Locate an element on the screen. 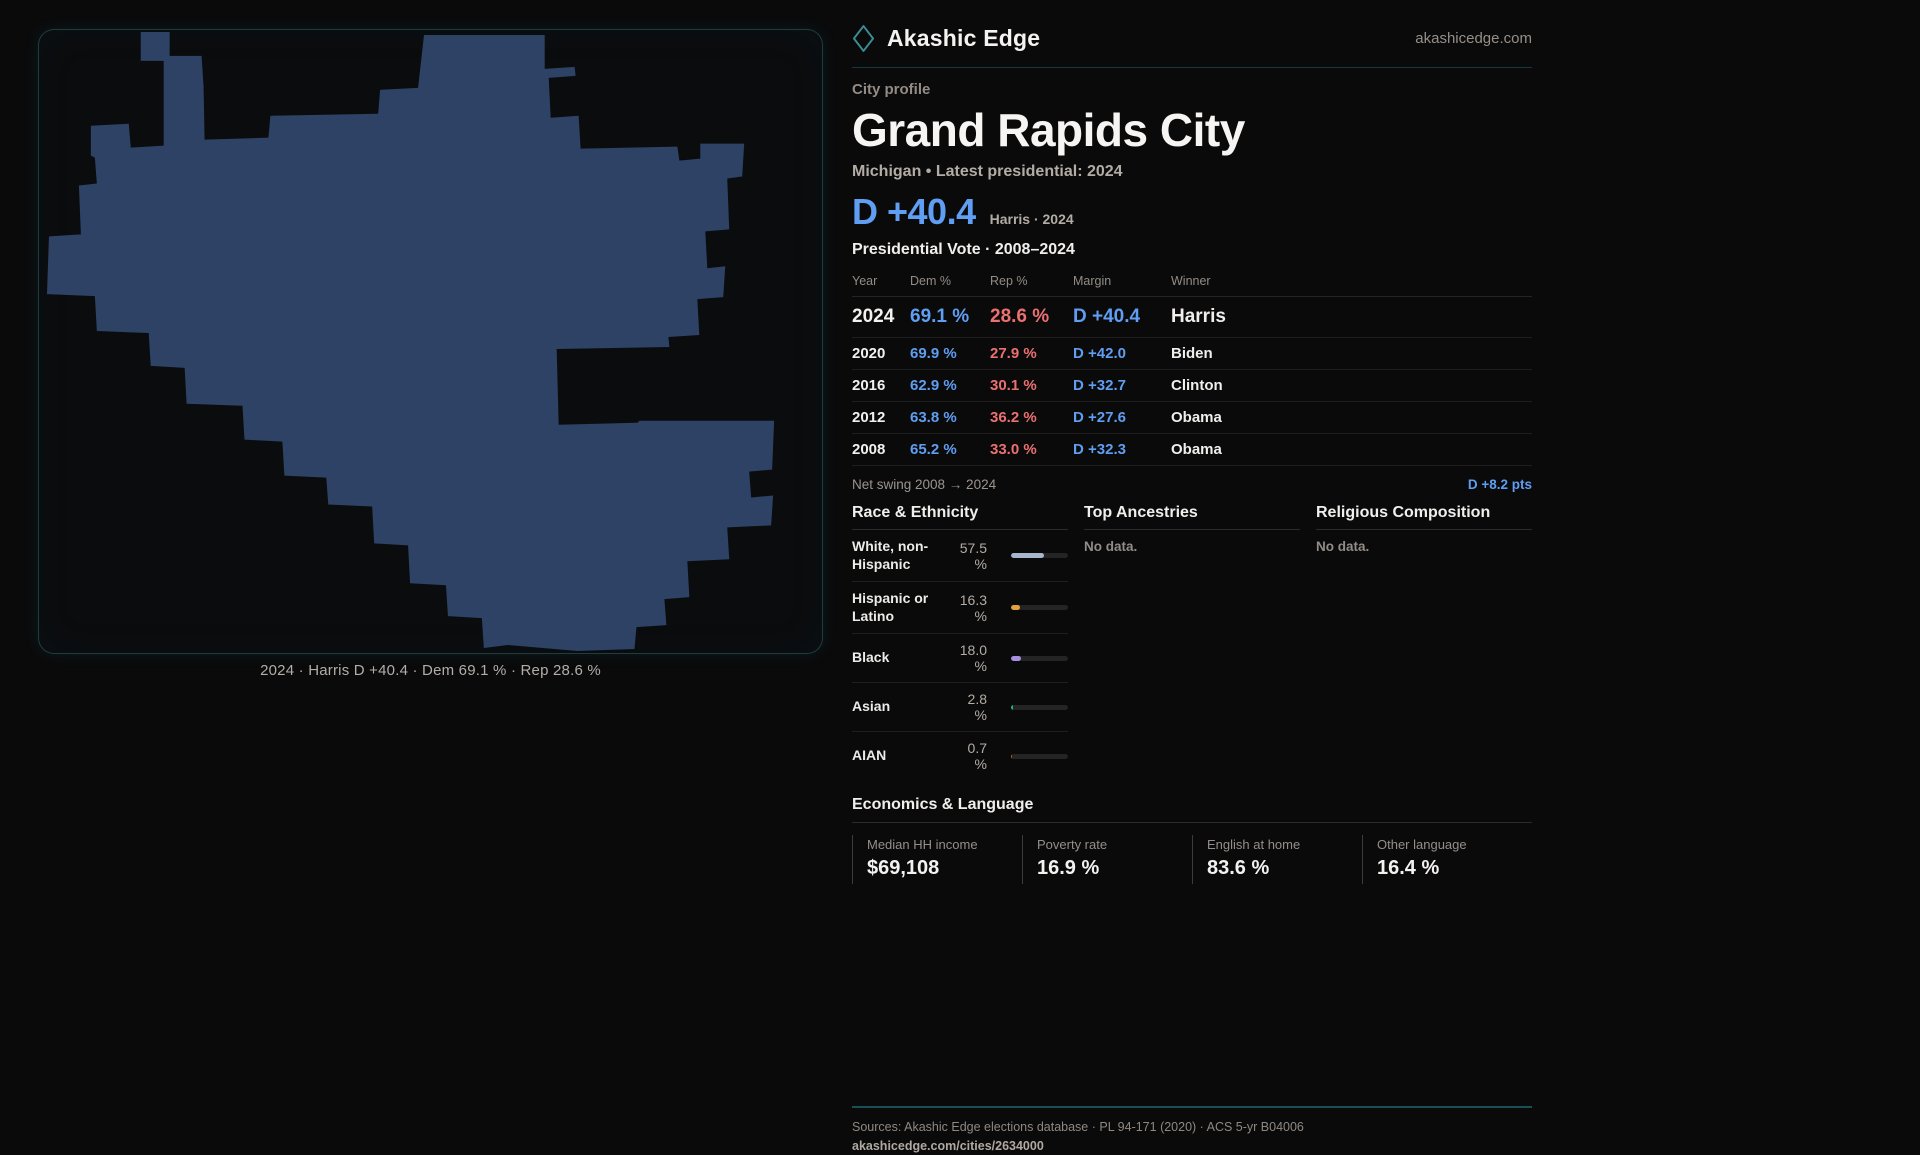  ancestries-empty-state: No data. is located at coordinates (1111, 546).